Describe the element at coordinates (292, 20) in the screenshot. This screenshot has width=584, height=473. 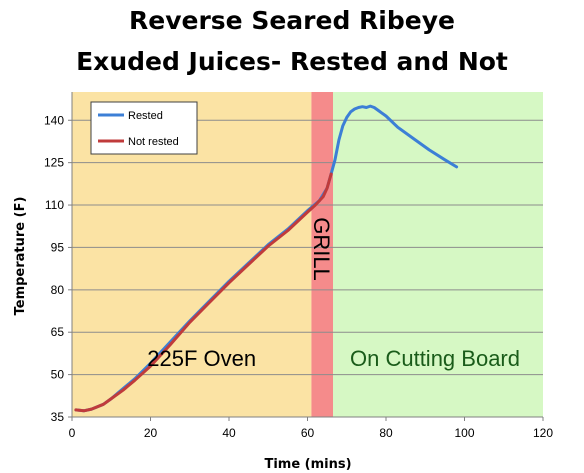
I see `chart-title-line1: Reverse Seared Ribeye` at that location.